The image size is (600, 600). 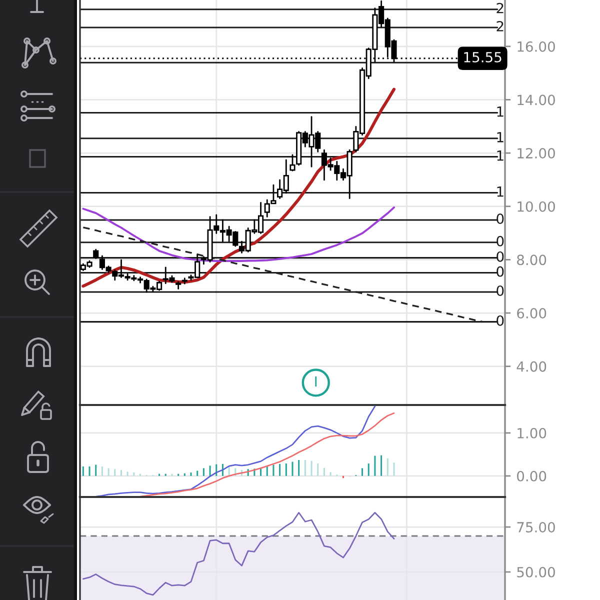 I want to click on y-tick-label: 0.00, so click(x=531, y=476).